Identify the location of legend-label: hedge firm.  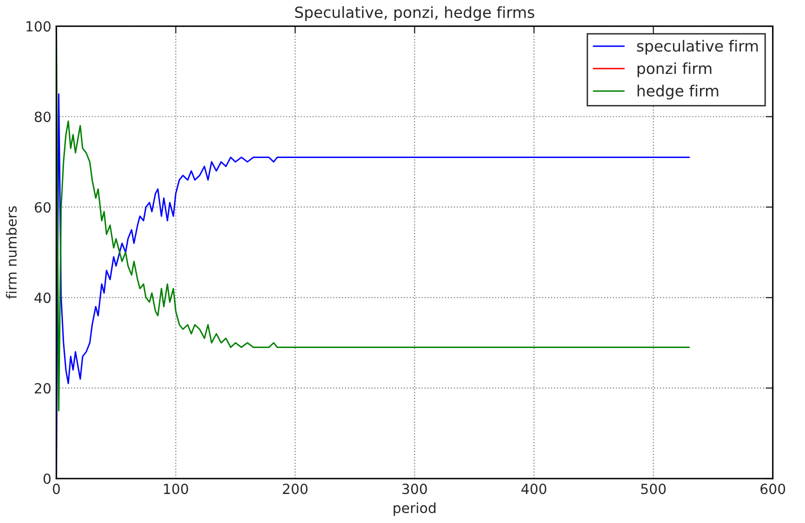
(678, 92).